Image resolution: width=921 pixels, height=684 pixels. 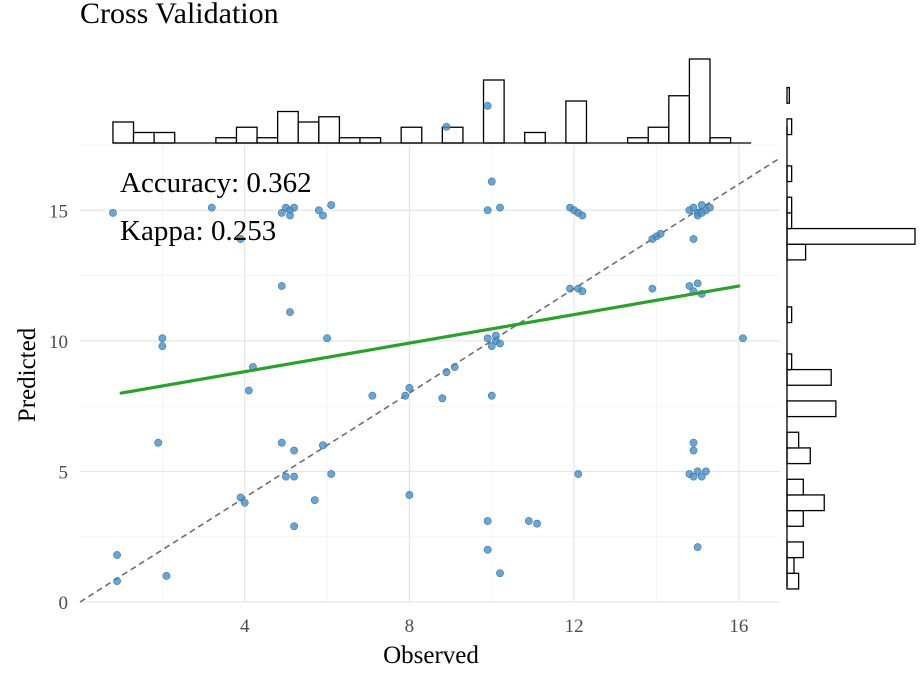 What do you see at coordinates (851, 338) in the screenshot?
I see `right-histogram` at bounding box center [851, 338].